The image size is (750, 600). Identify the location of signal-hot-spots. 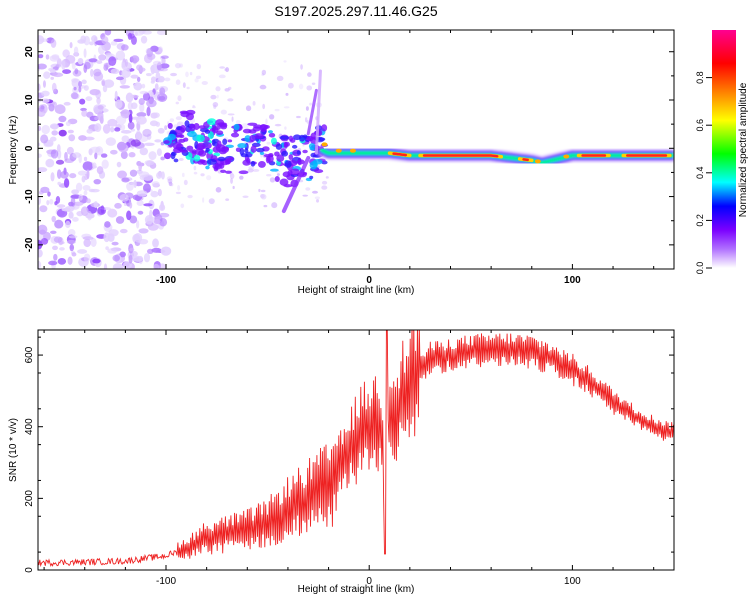
(496, 153).